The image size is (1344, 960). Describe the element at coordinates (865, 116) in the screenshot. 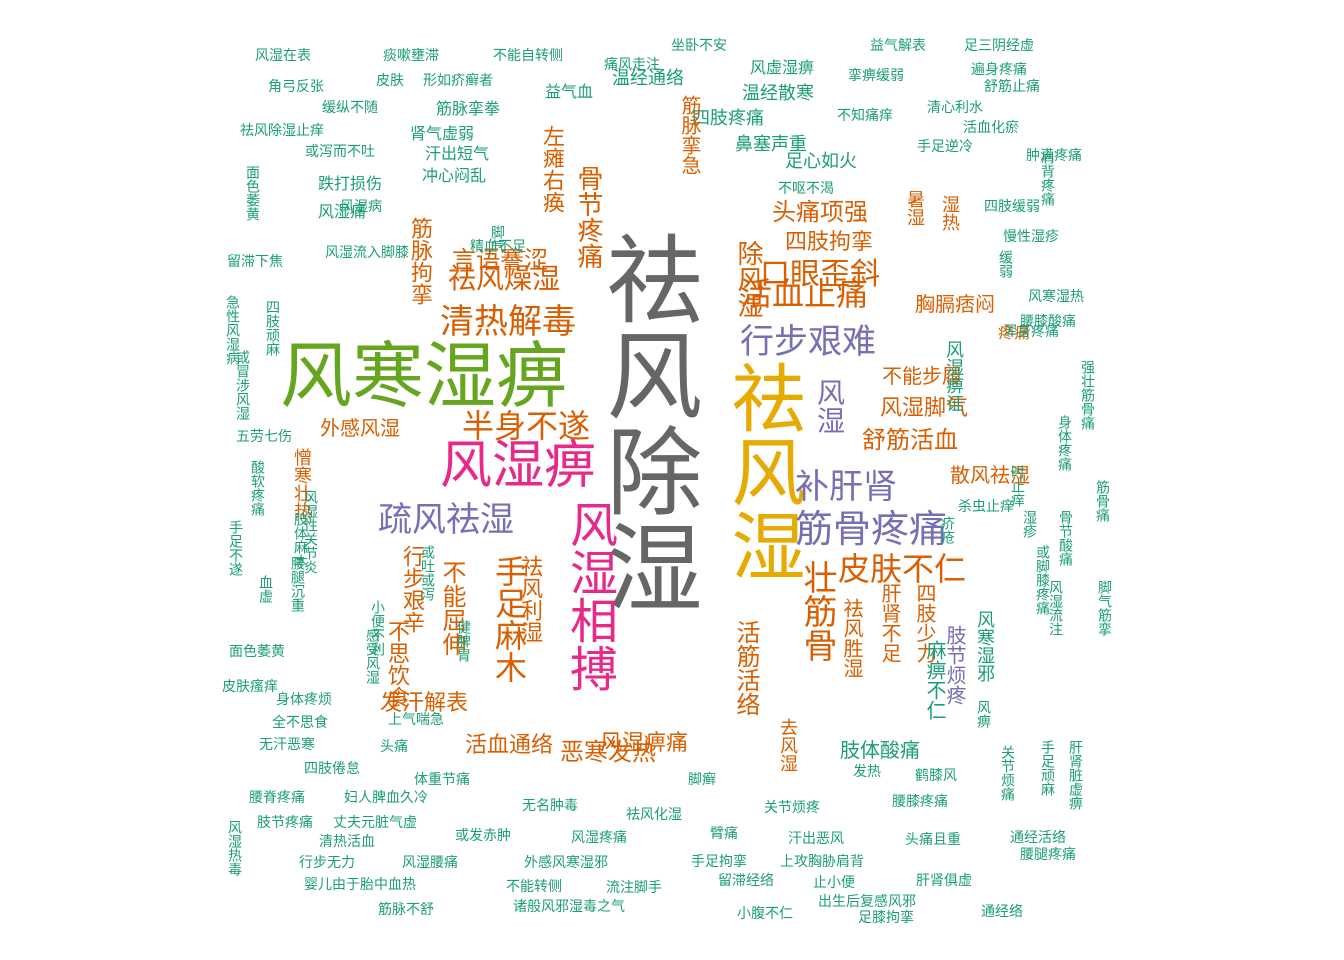

I see `cloud-word-80: 不知痛痒` at that location.